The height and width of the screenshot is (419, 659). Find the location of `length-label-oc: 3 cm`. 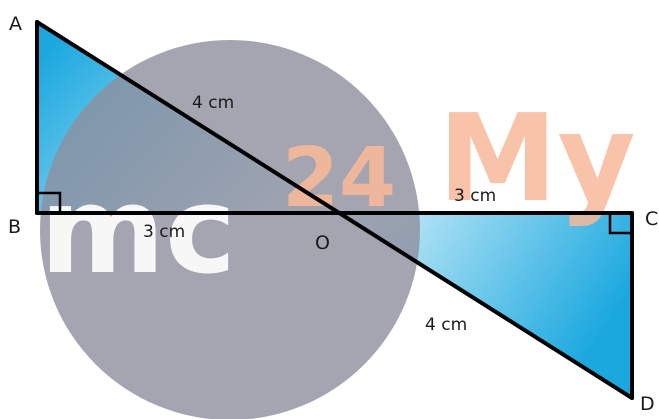

length-label-oc: 3 cm is located at coordinates (475, 196).